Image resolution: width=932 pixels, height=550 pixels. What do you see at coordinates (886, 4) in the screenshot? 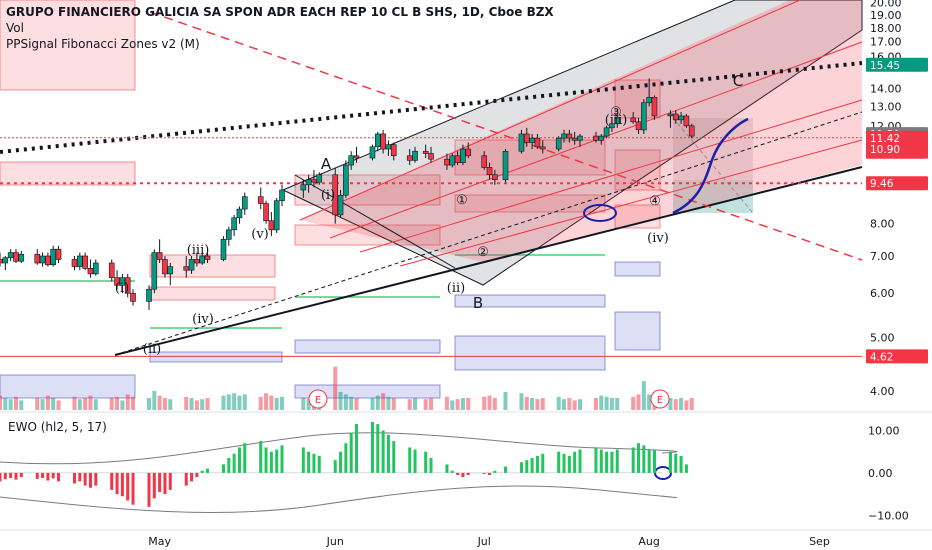
I see `price-tick-label: 20.00` at bounding box center [886, 4].